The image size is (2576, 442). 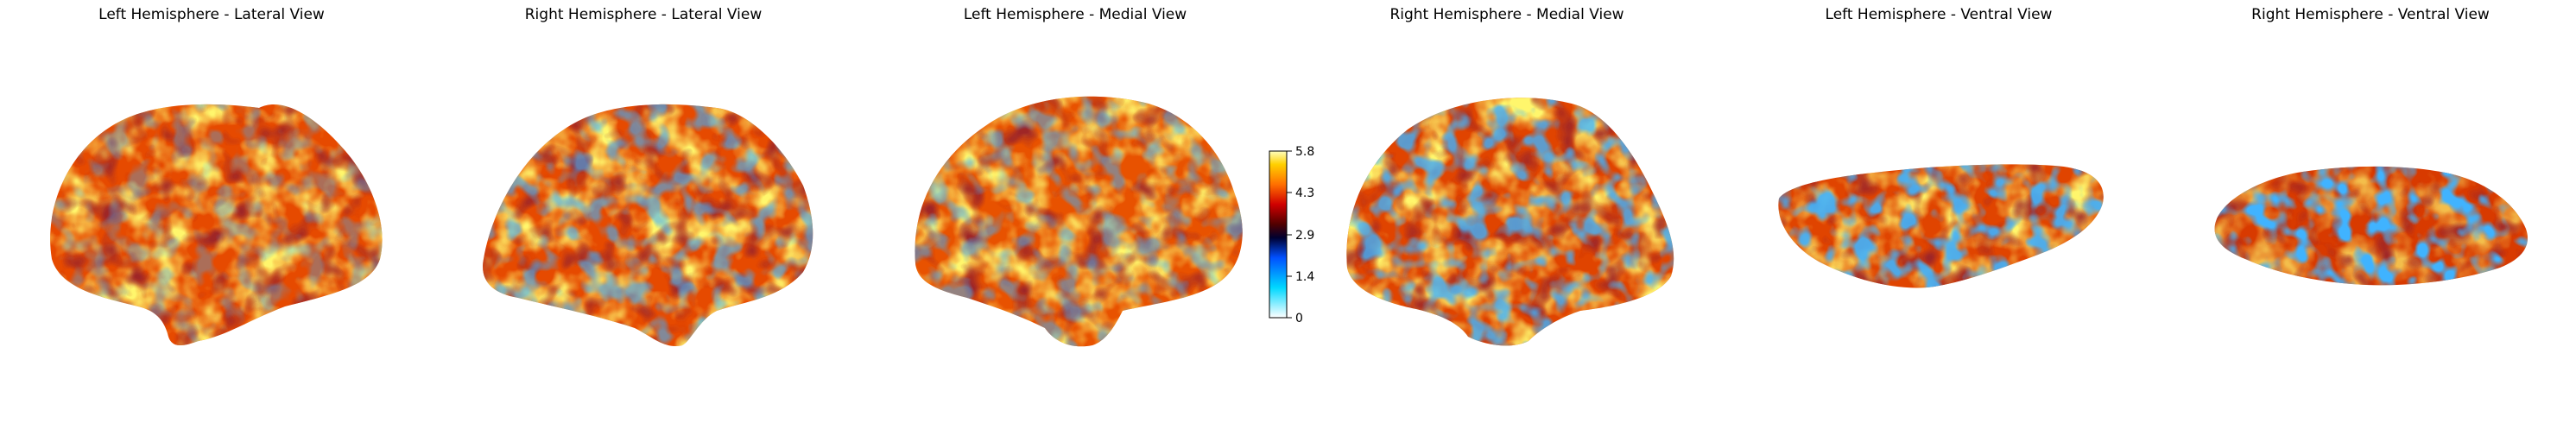 What do you see at coordinates (1510, 222) in the screenshot?
I see `brain-surface-right-medial` at bounding box center [1510, 222].